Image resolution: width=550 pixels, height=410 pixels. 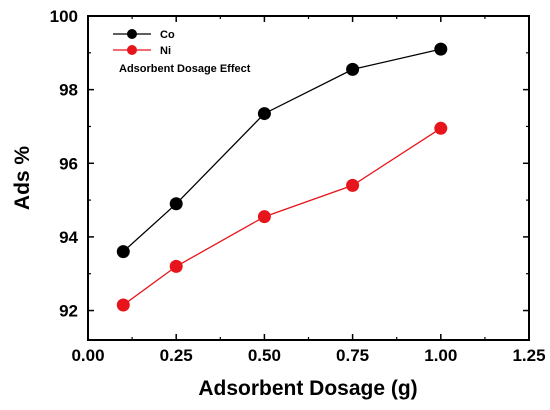 I want to click on y-tick-label: 94, so click(x=68, y=237).